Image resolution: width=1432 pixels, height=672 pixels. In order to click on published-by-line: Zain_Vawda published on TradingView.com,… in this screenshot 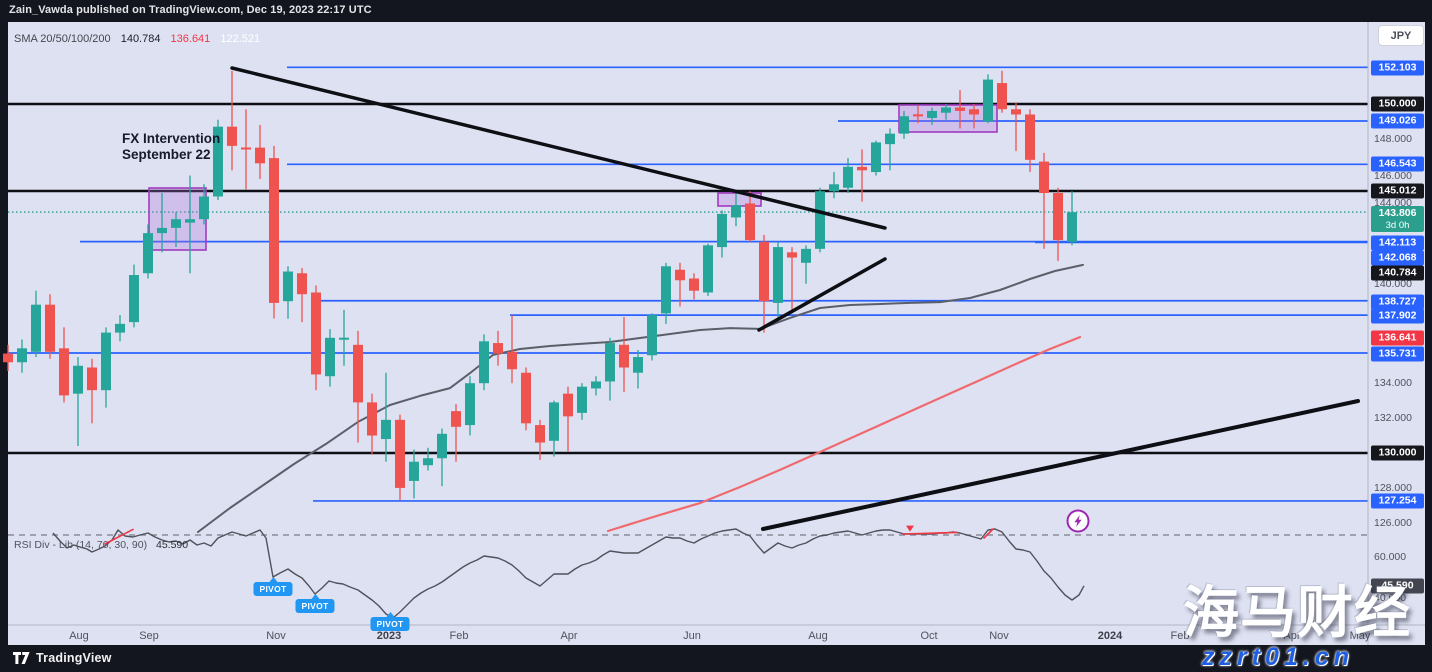, I will do `click(190, 10)`.